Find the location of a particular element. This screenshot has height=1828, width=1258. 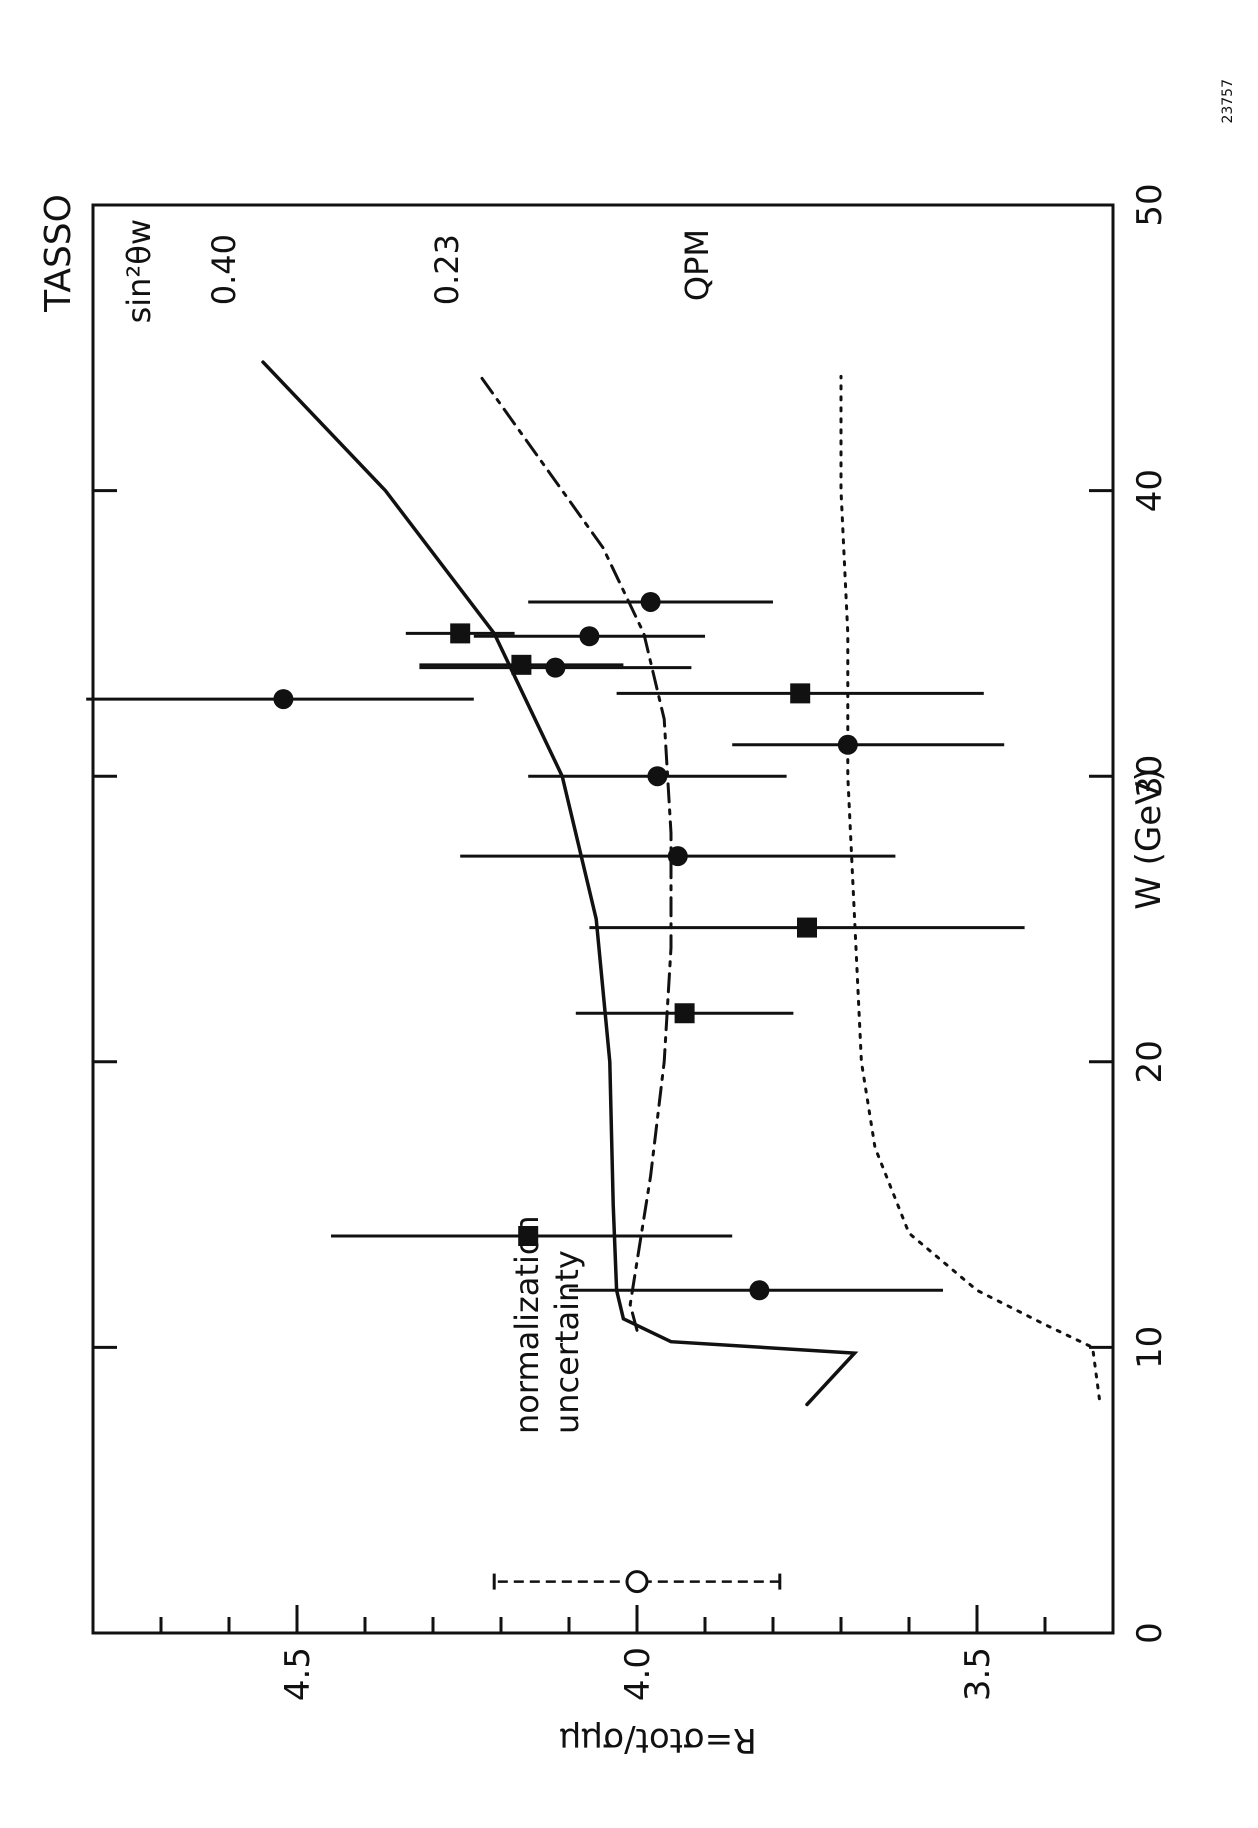

y-axis-label: R=σtot/σμμ is located at coordinates (657, 1740).